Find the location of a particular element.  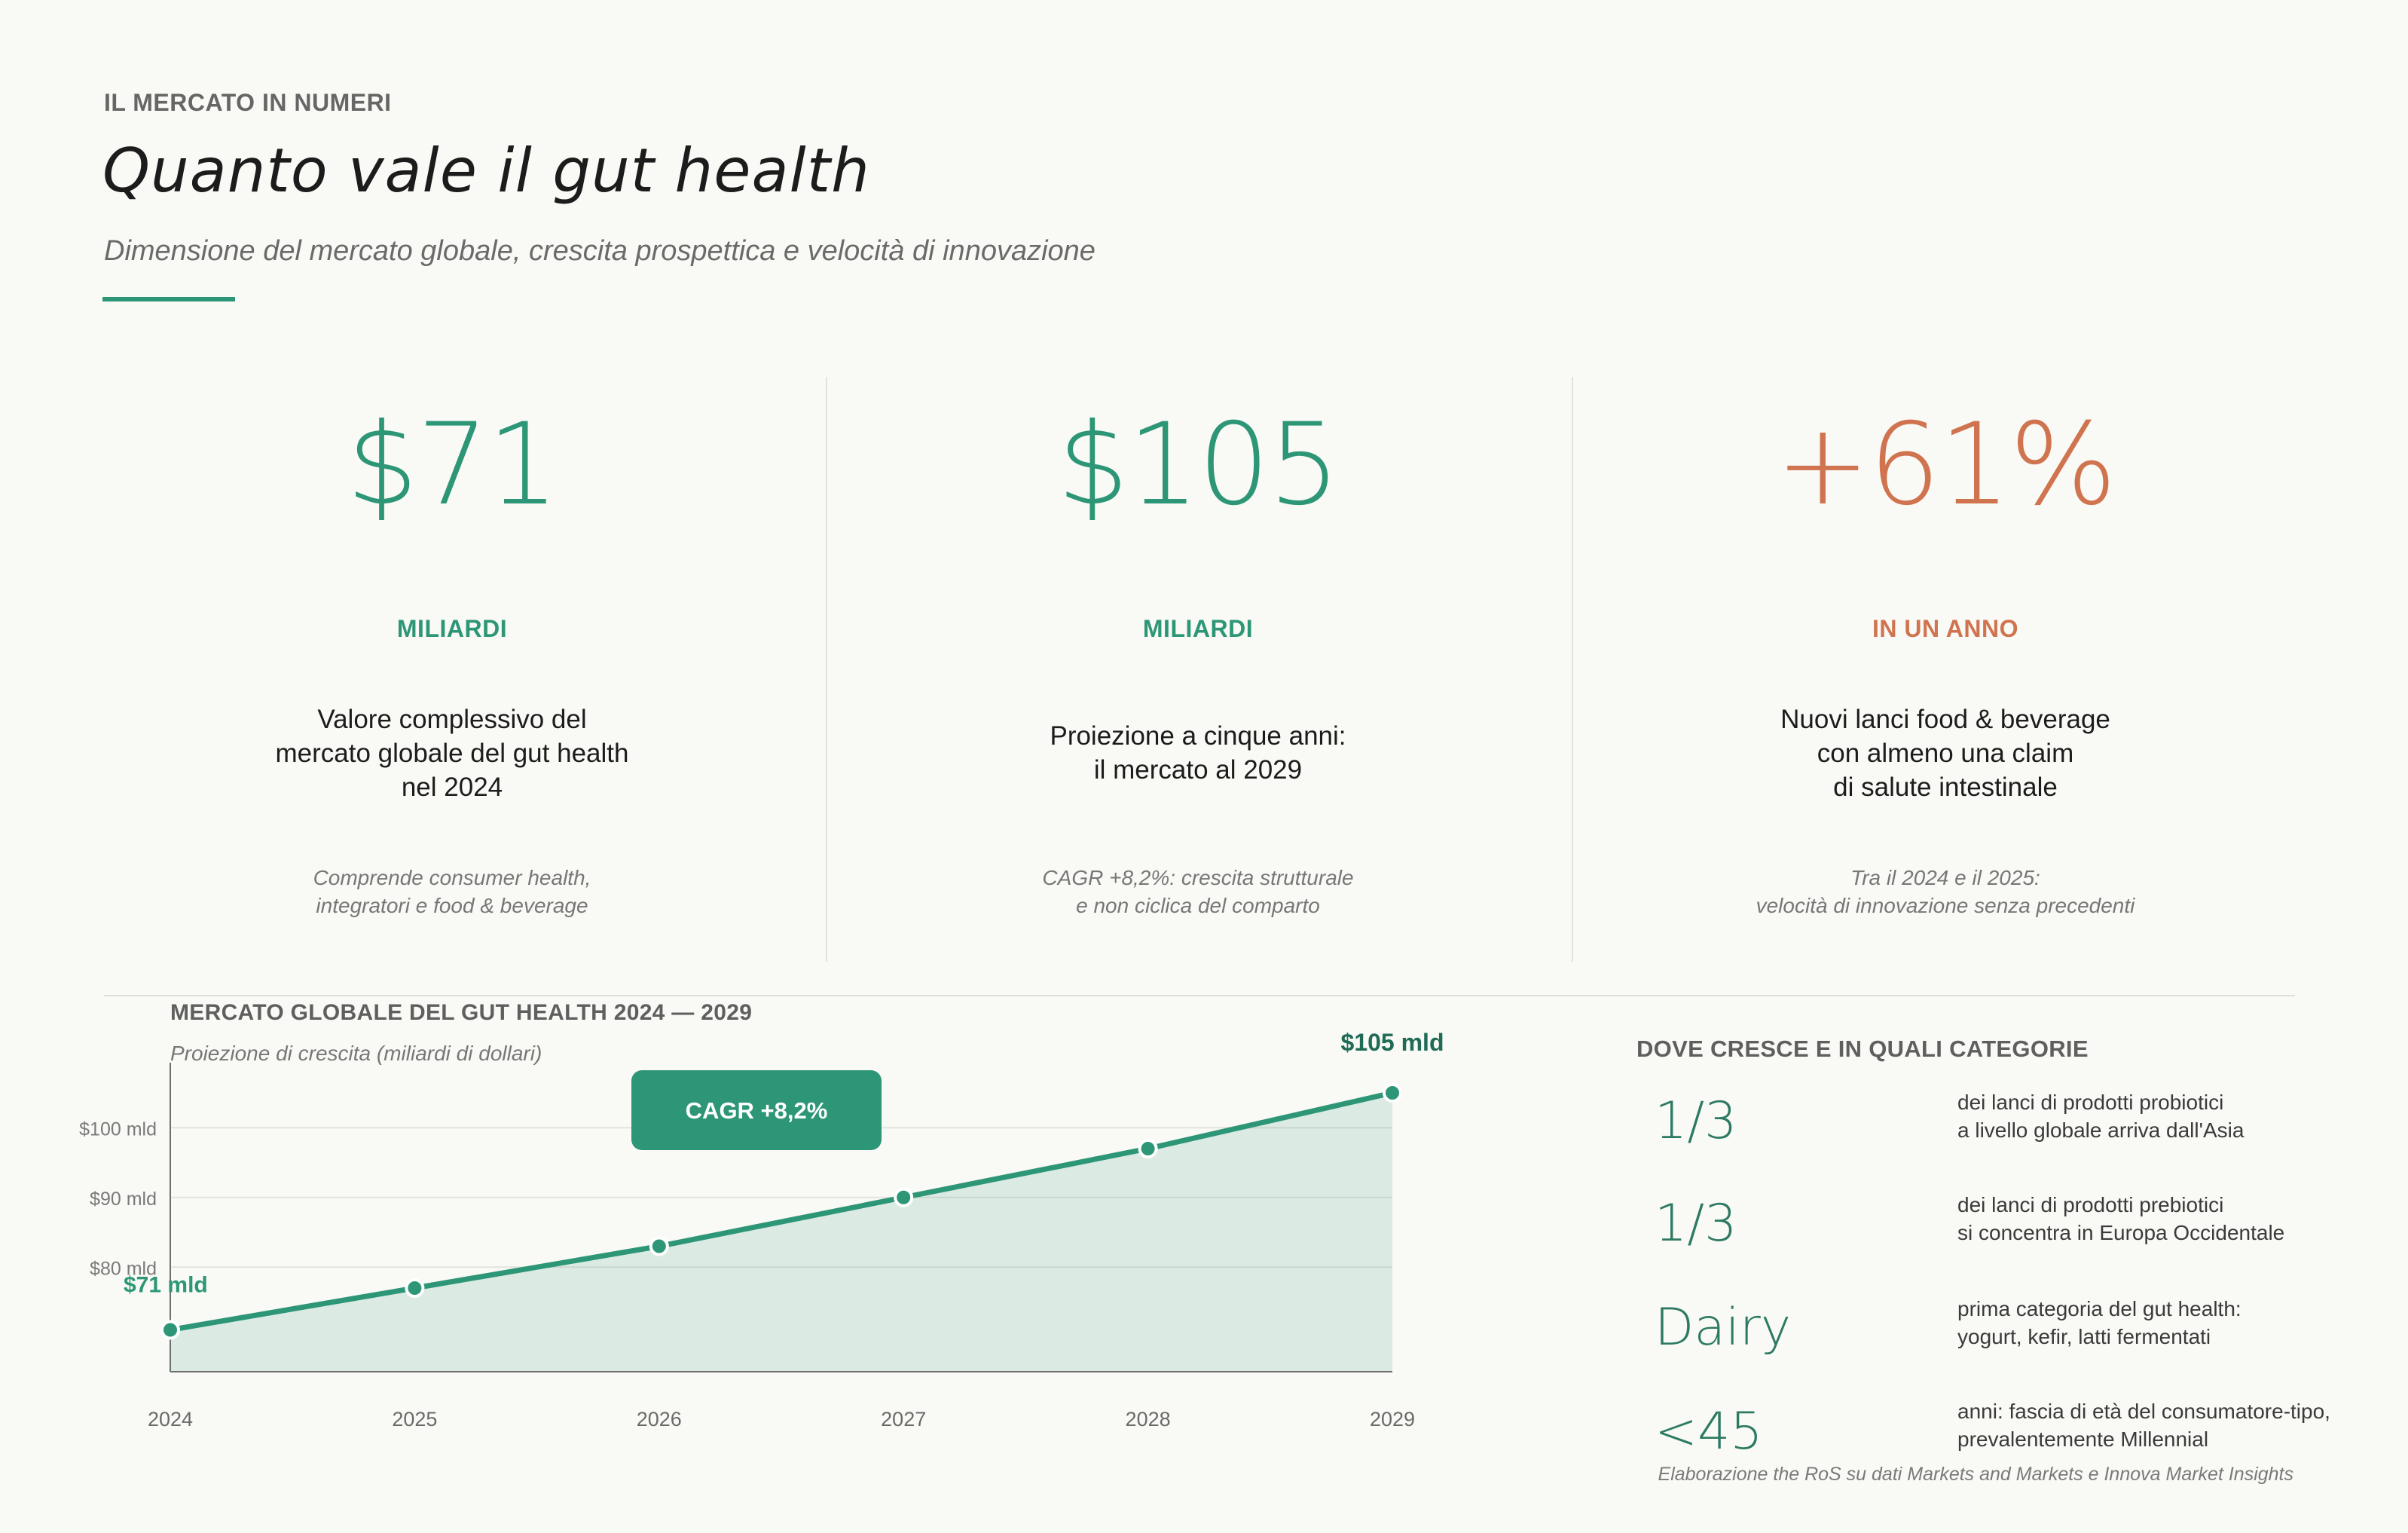

category-description-line: dei lanci di prodotti prebiotici is located at coordinates (2090, 1204).